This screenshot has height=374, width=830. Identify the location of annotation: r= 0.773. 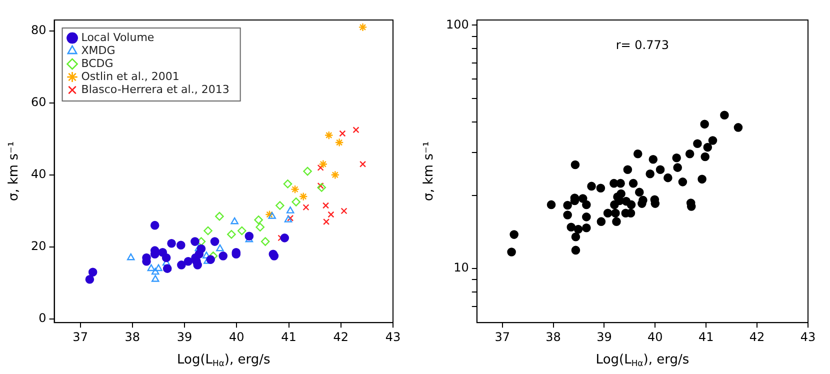
(643, 45).